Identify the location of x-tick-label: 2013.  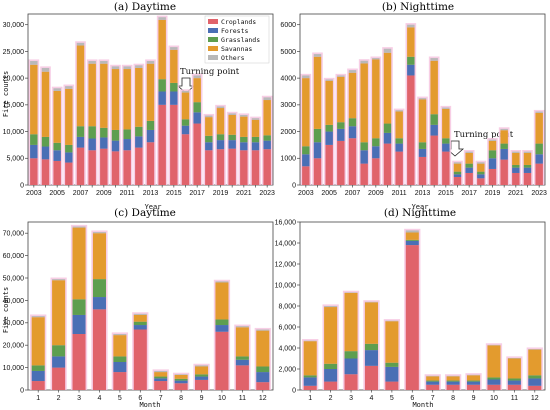
(423, 193).